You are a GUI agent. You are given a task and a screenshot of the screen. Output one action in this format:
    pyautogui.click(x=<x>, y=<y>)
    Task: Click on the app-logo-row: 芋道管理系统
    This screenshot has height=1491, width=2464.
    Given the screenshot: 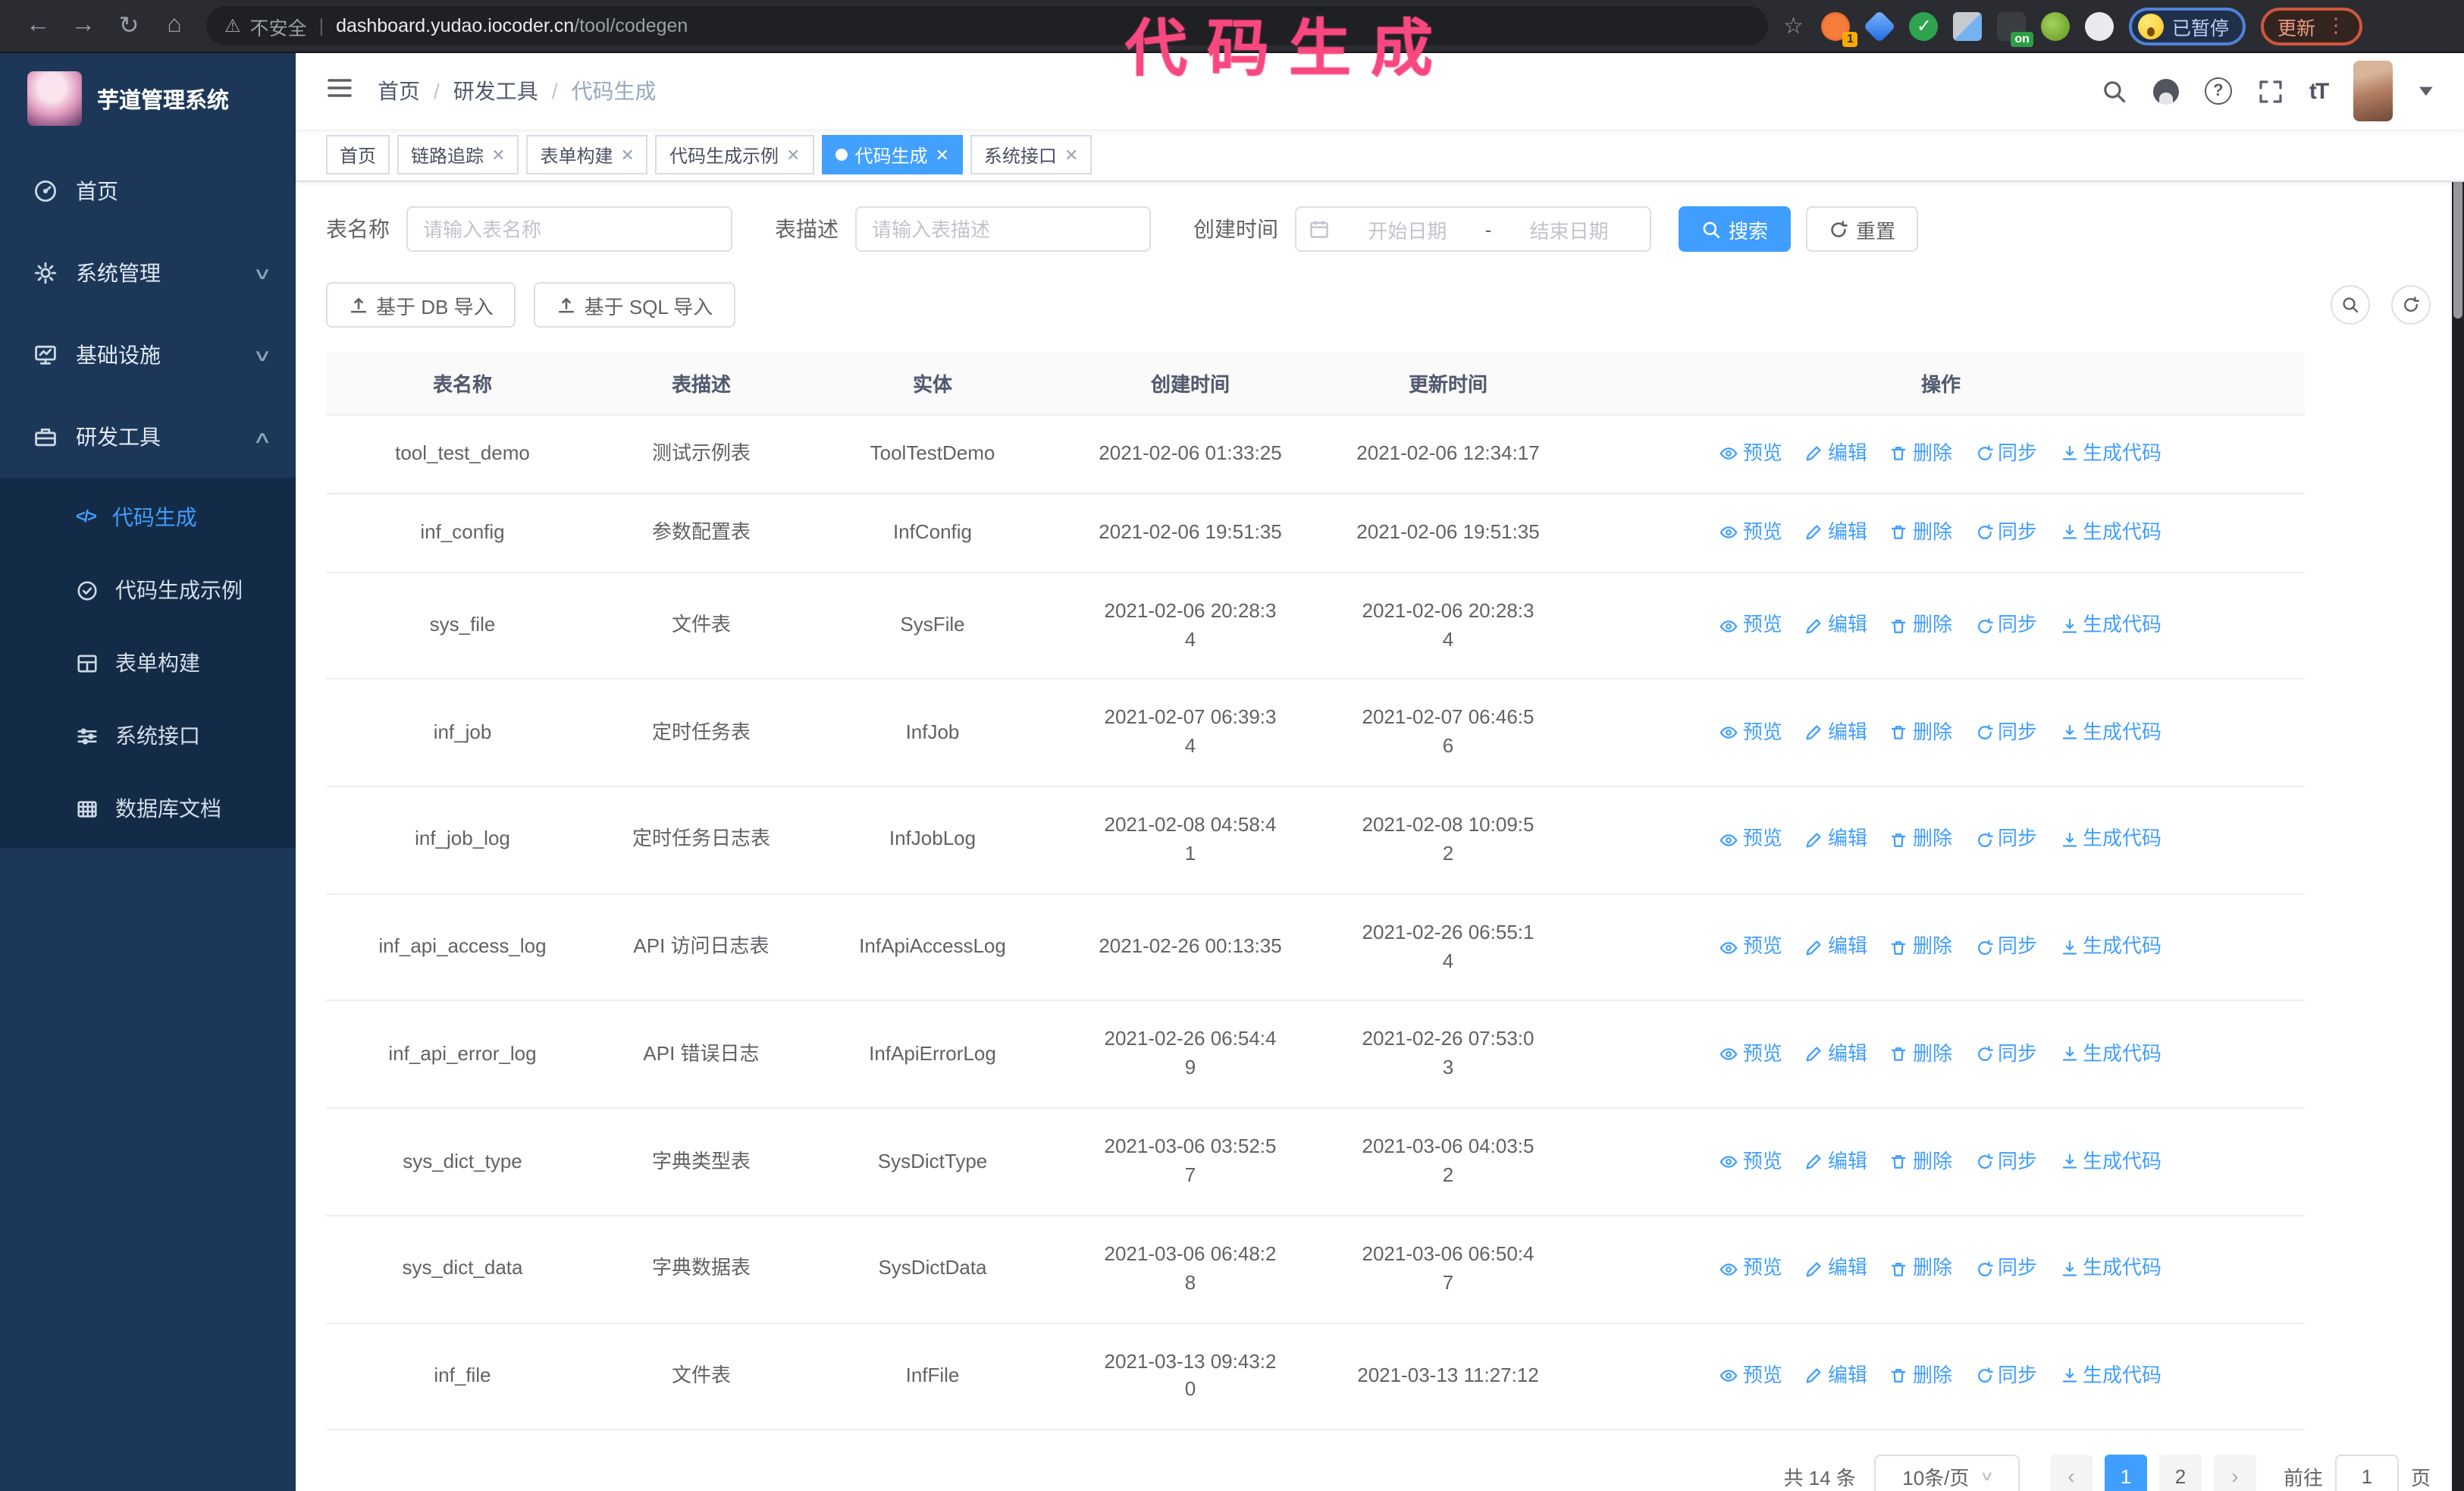 What is the action you would take?
    pyautogui.click(x=148, y=97)
    